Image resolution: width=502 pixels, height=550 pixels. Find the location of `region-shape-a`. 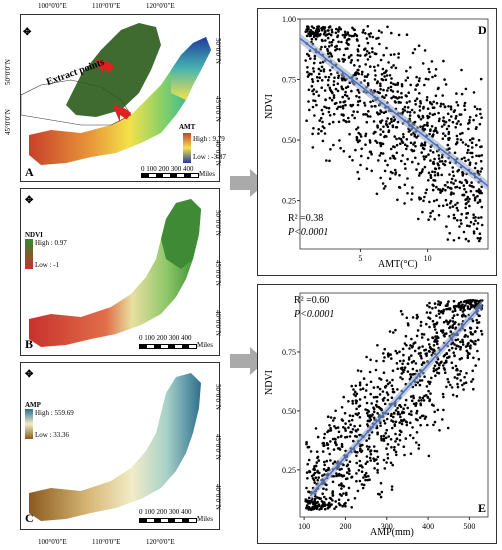

region-shape-a is located at coordinates (120, 101).